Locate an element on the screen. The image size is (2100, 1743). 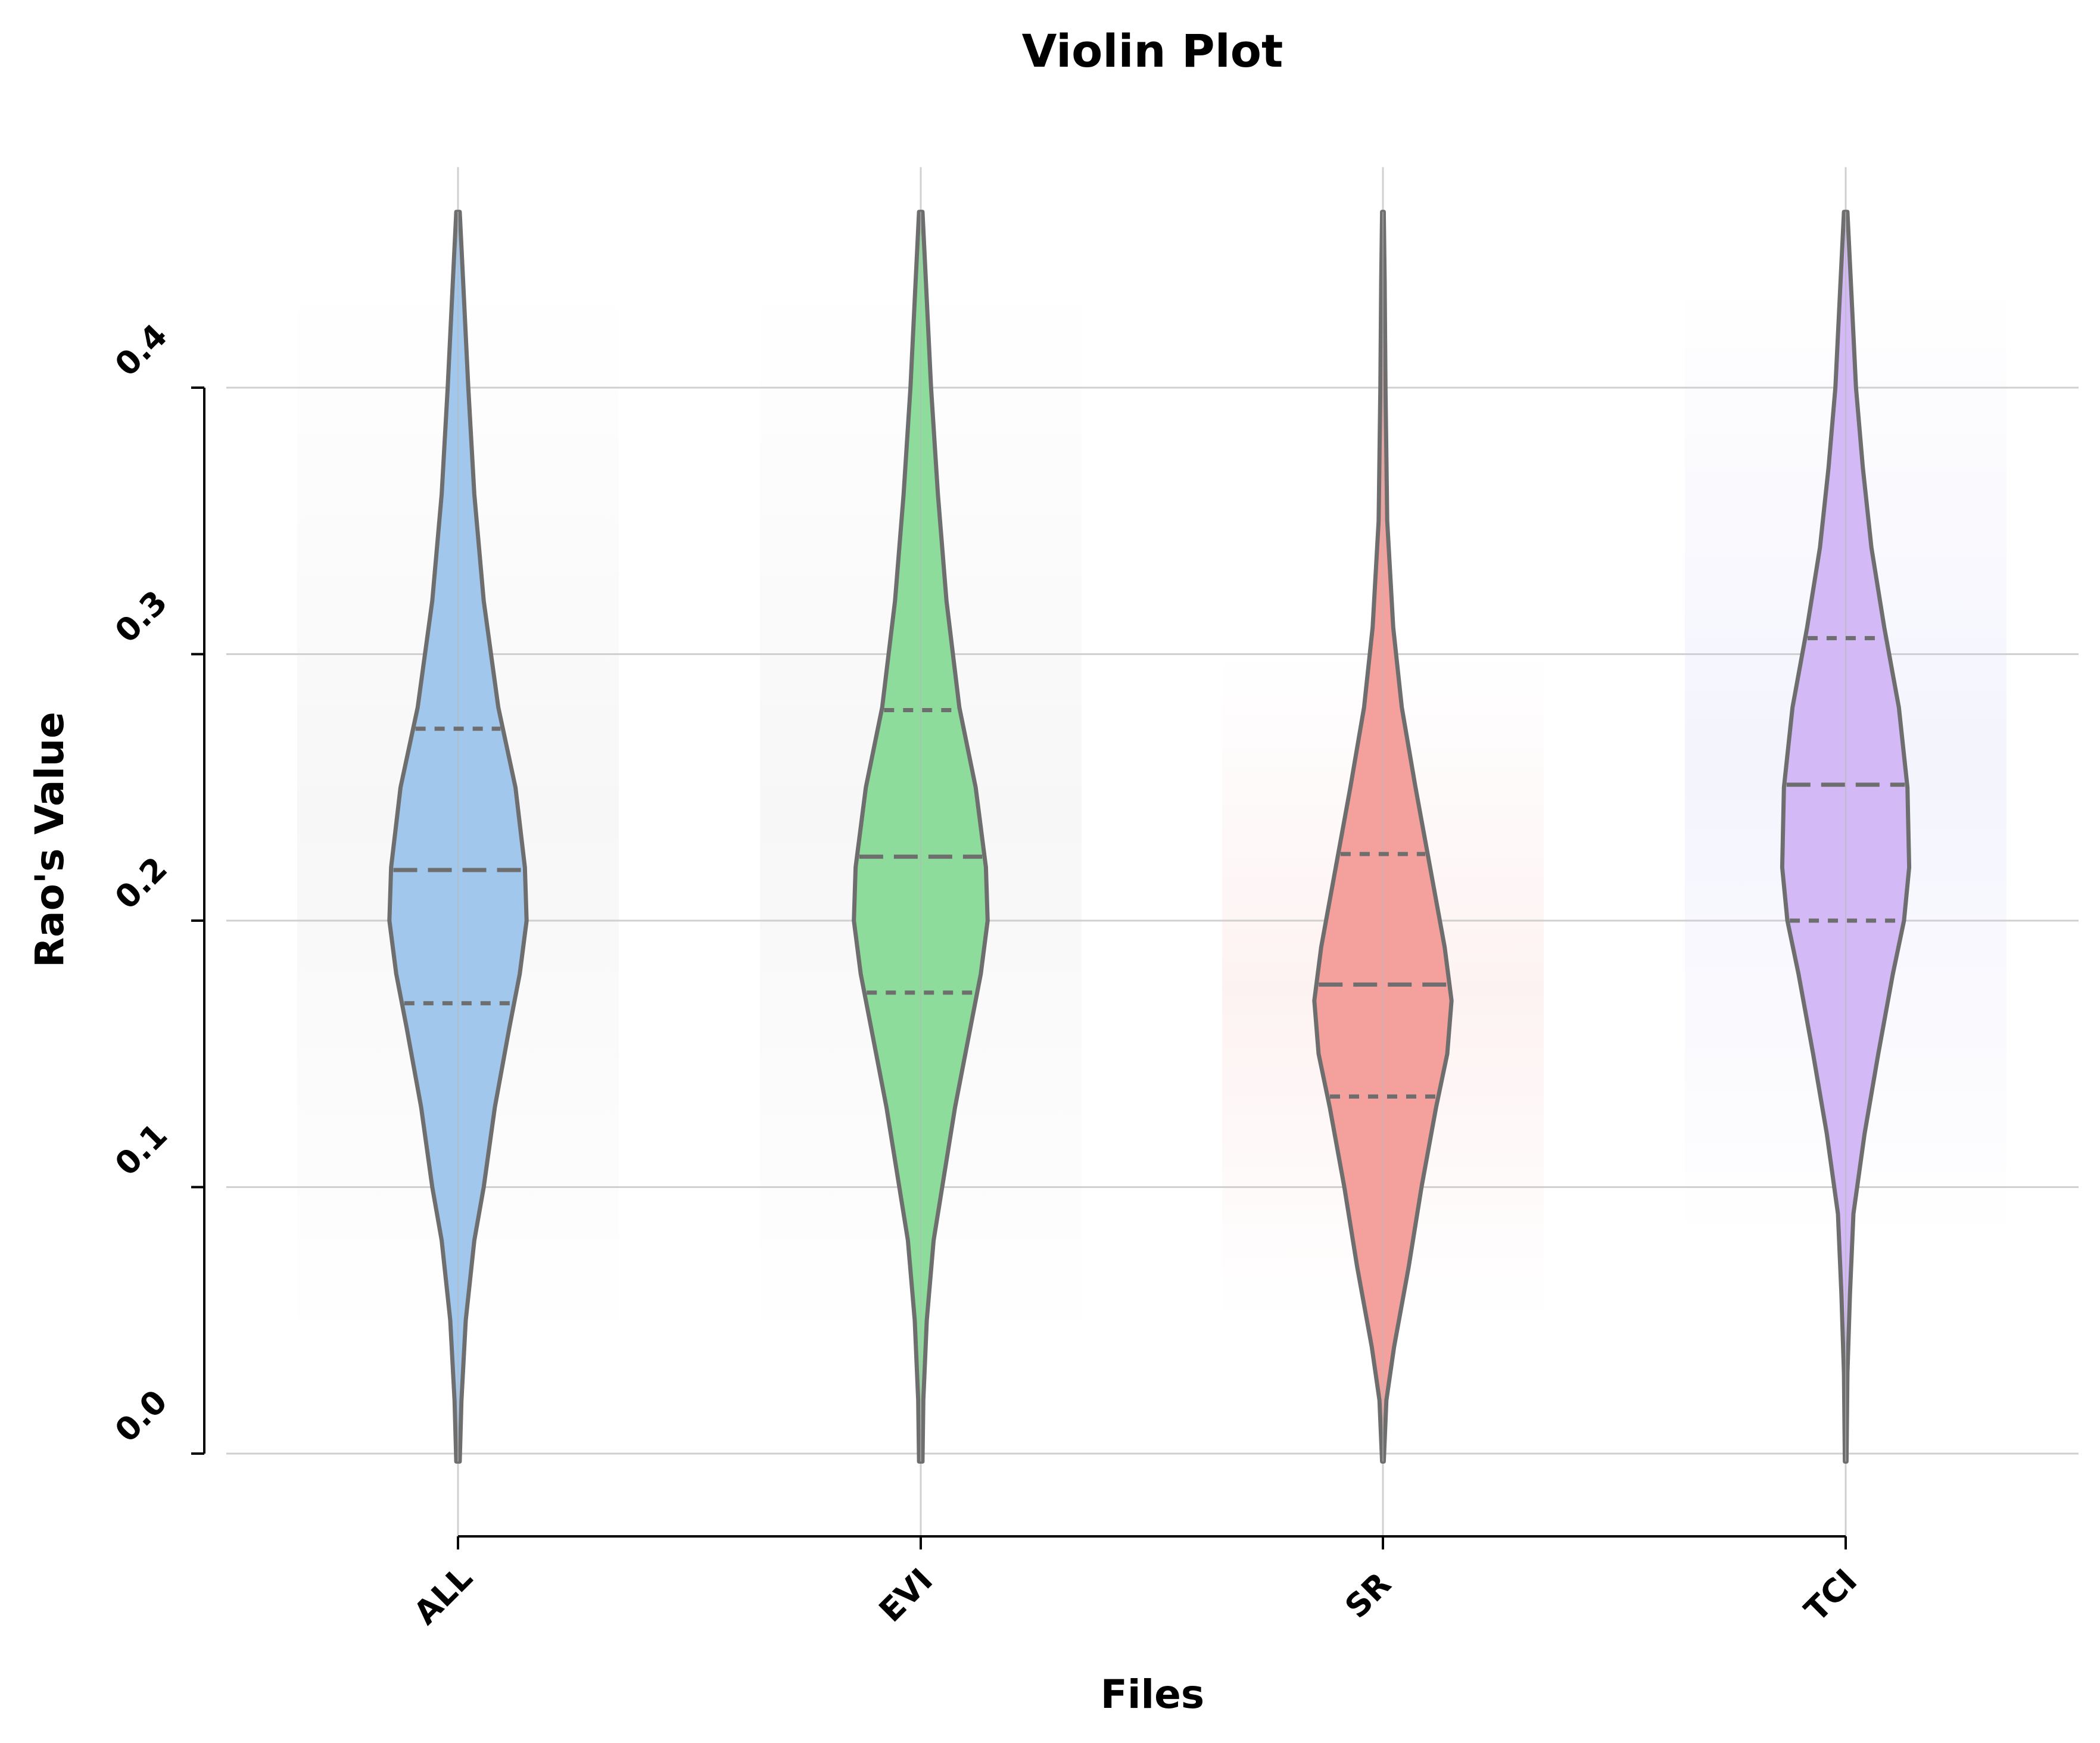
violin-all is located at coordinates (458, 837).